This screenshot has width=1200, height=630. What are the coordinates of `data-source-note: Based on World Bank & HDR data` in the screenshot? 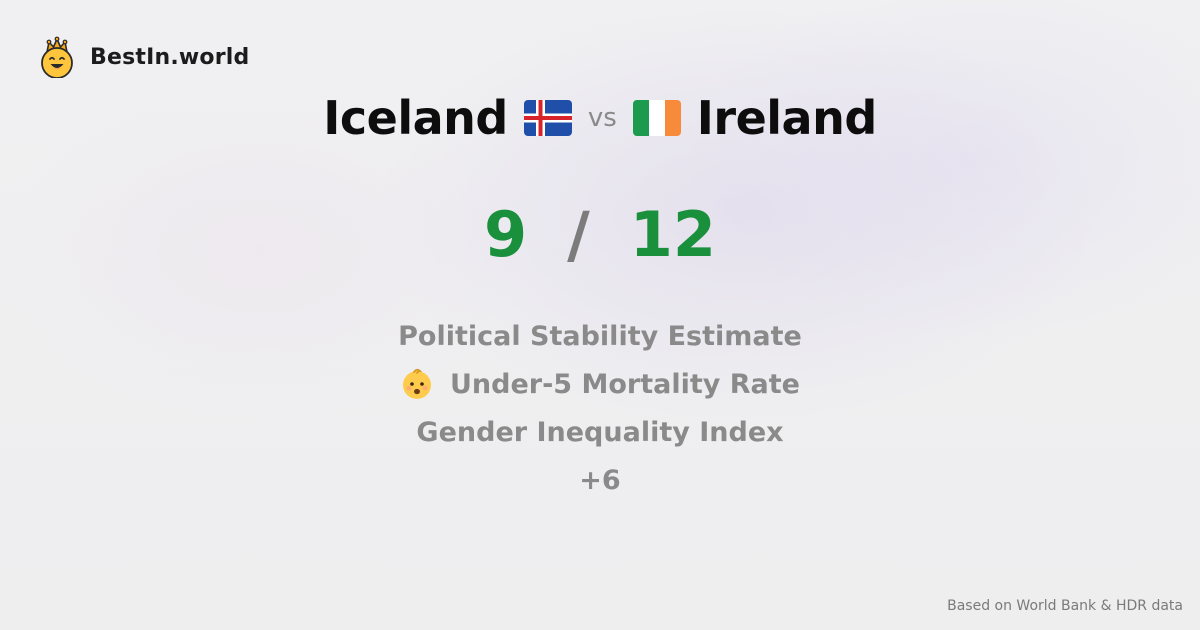 It's located at (1065, 606).